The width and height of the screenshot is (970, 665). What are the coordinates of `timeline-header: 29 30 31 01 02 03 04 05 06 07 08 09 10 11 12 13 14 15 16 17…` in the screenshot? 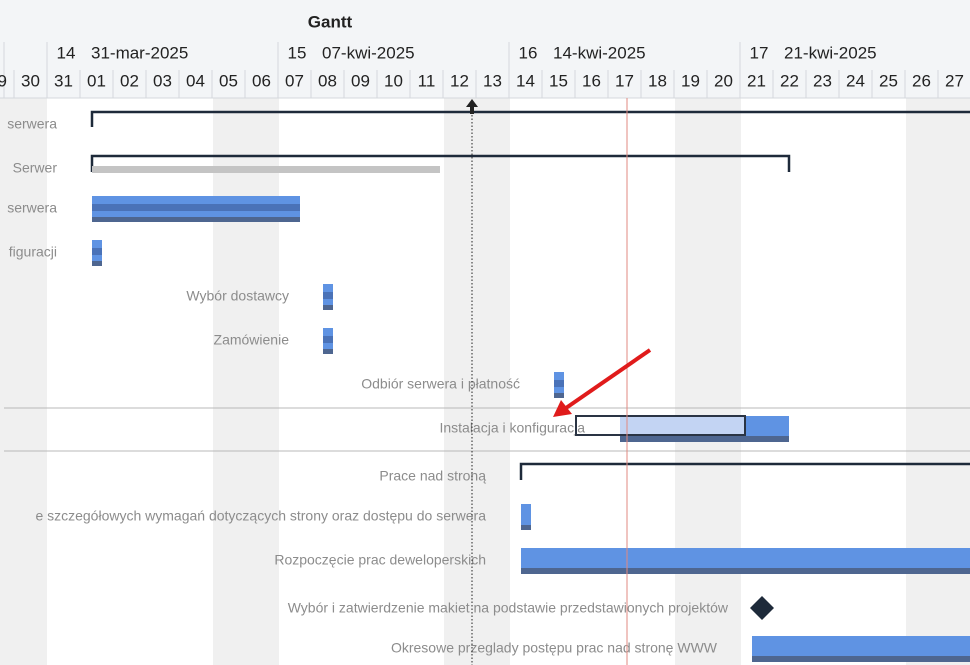 It's located at (482, 70).